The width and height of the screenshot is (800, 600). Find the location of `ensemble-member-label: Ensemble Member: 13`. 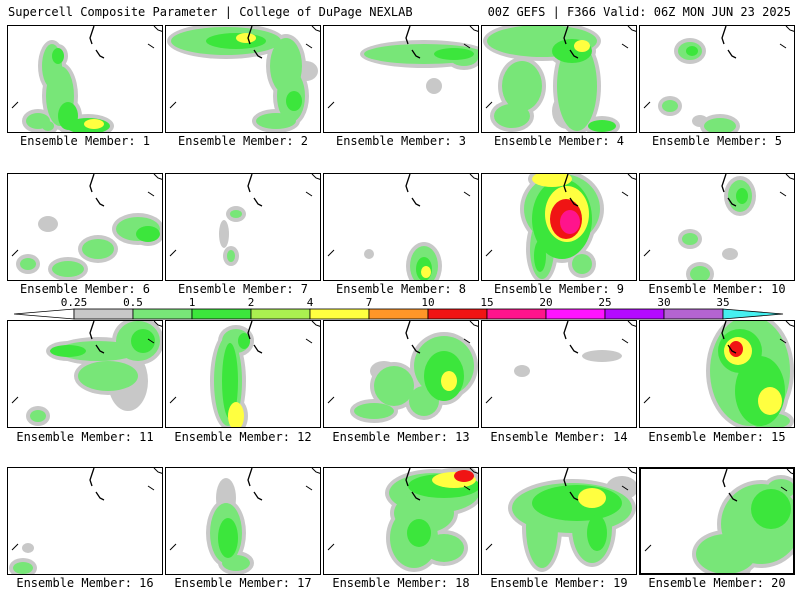

ensemble-member-label: Ensemble Member: 13 is located at coordinates (401, 437).